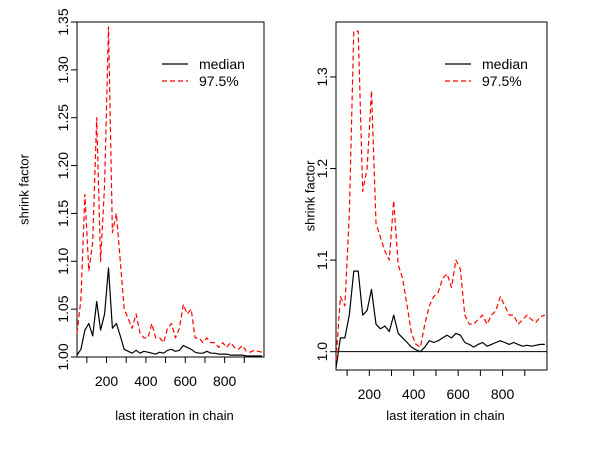 This screenshot has width=604, height=460. Describe the element at coordinates (63, 21) in the screenshot. I see `y-tick-label: 1.35` at that location.